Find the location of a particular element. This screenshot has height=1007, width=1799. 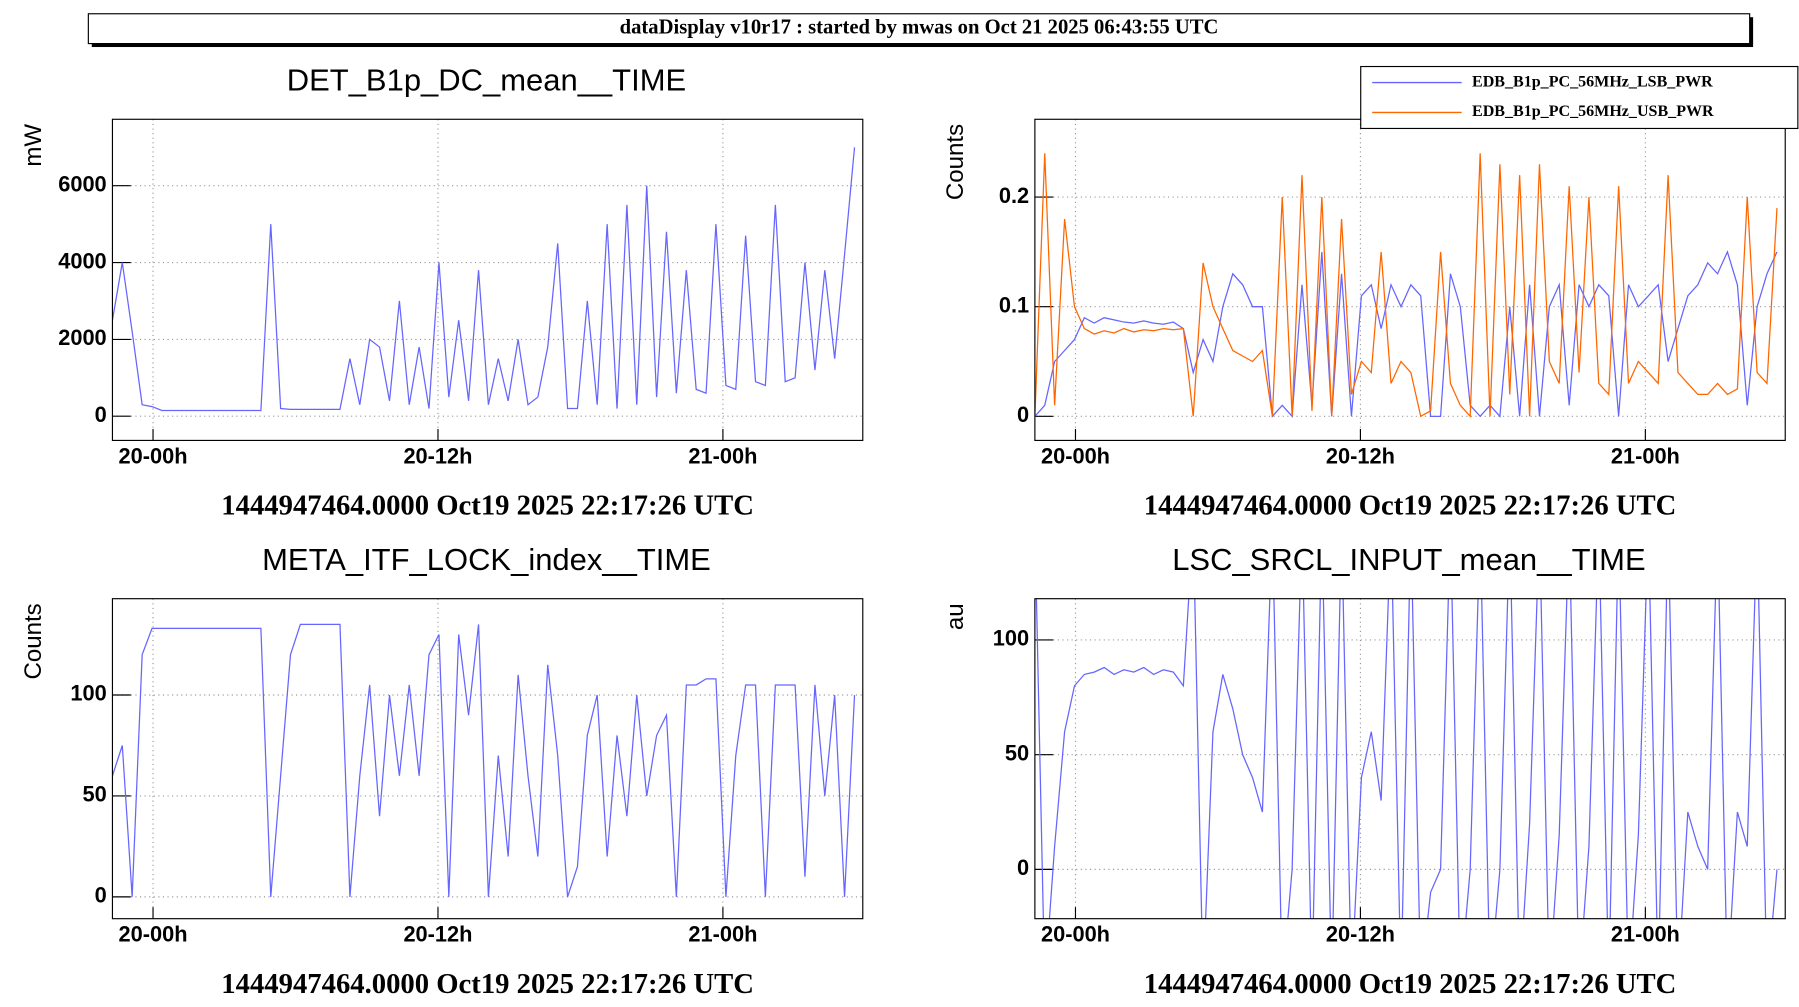

y-axis-label: mW is located at coordinates (33, 145).